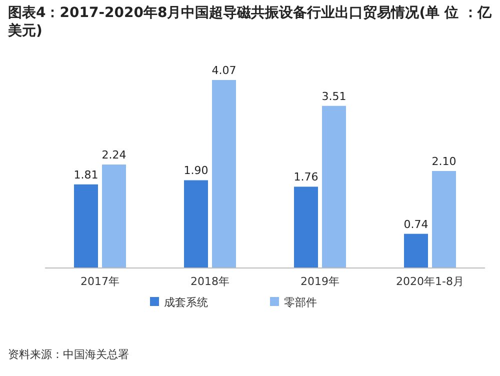 The image size is (500, 376). Describe the element at coordinates (250, 22) in the screenshot. I see `chart-title: 图表4：2017-2020年8月中国超导磁共振设备行业出口贸易情况(单 位 ：亿美元)` at that location.